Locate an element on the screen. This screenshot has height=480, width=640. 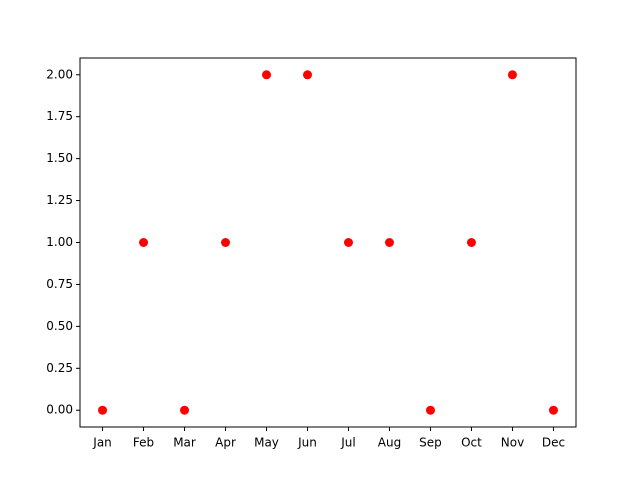
x-tick-label: Feb is located at coordinates (143, 443).